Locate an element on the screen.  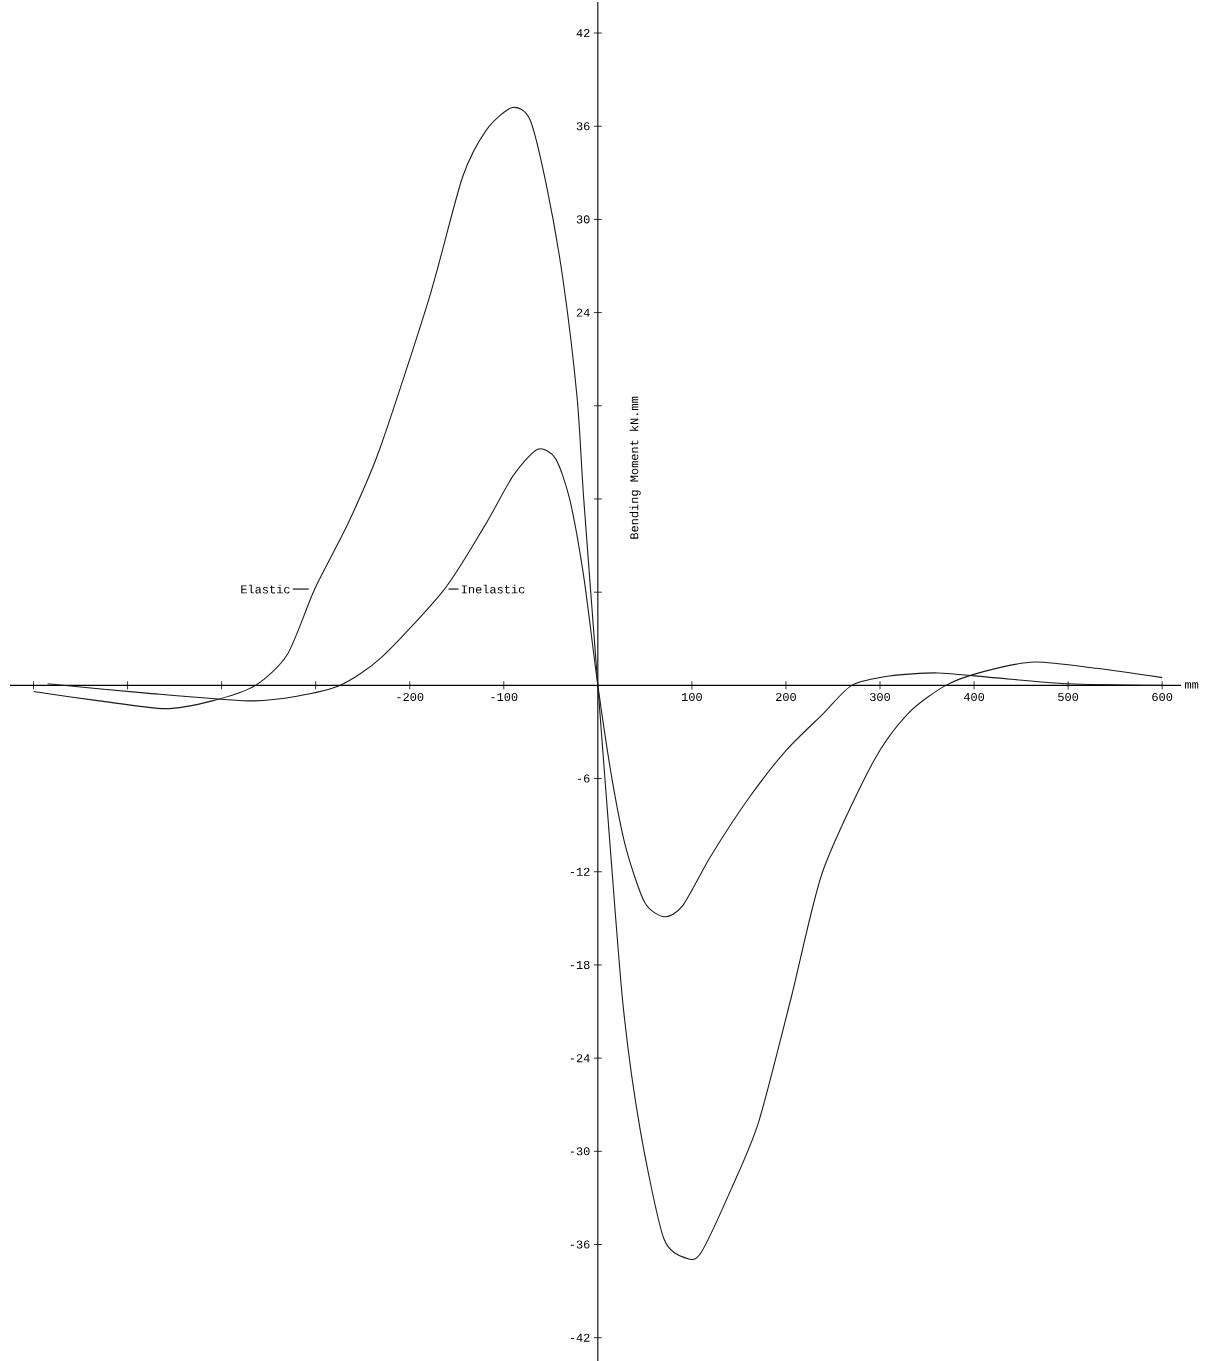
y-tick-label: -24 is located at coordinates (580, 1058).